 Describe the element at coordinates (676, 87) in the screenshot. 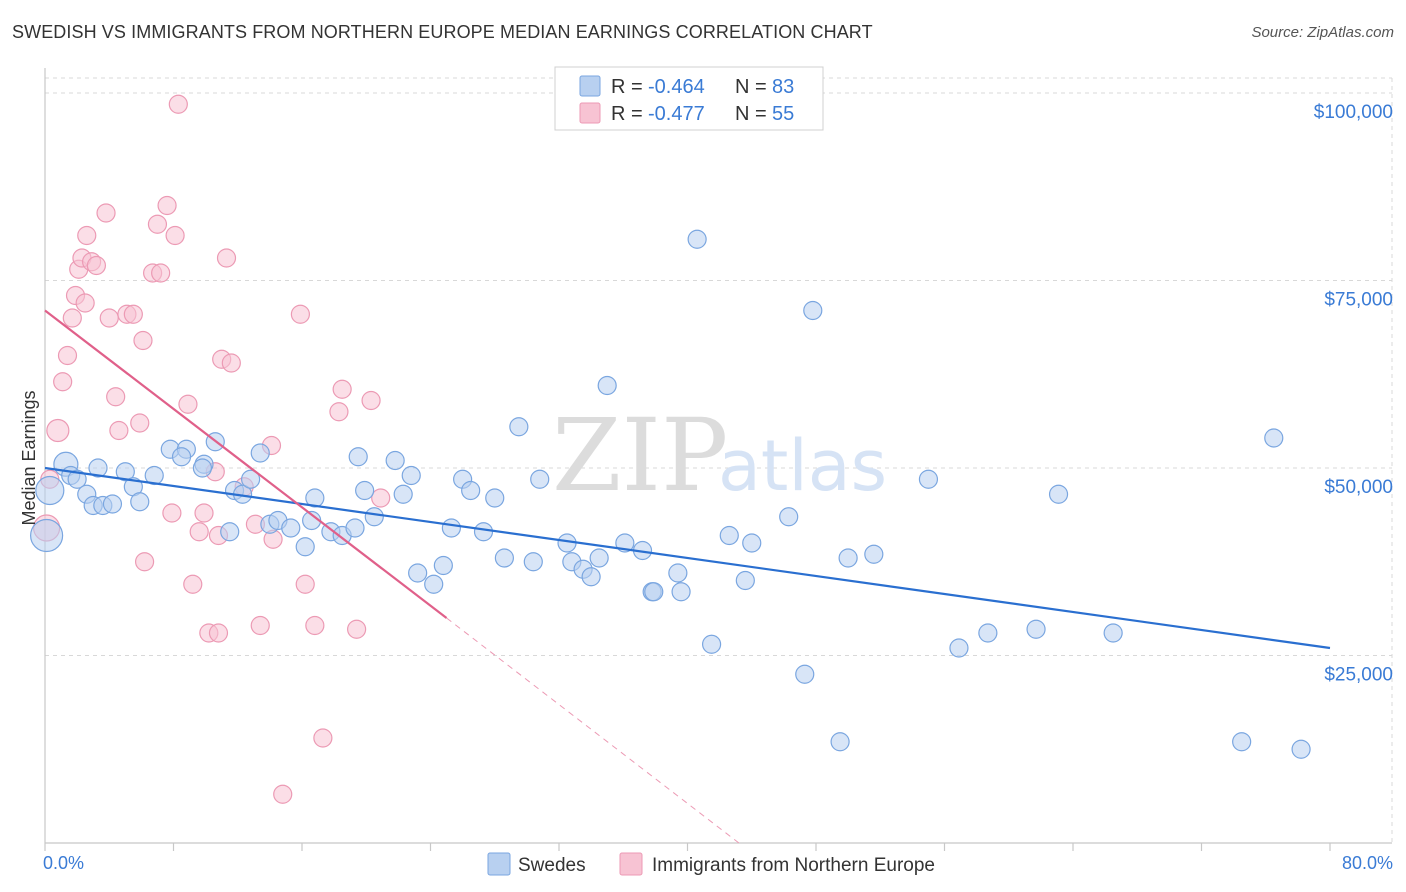

I see `swedes-r-value: -0.464` at that location.